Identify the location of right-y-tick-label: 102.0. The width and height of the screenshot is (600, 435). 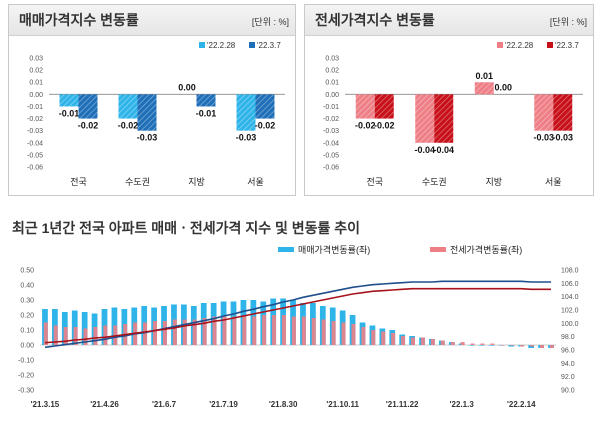
(570, 311).